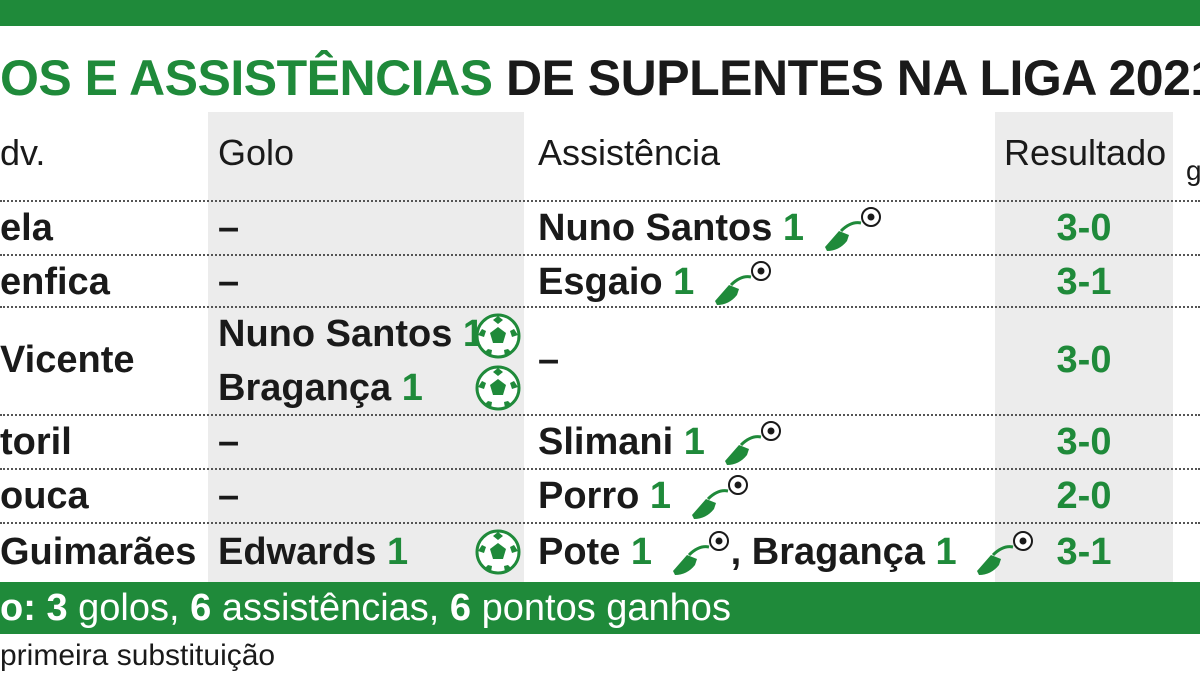  I want to click on summary-golos-num: 3, so click(57, 608).